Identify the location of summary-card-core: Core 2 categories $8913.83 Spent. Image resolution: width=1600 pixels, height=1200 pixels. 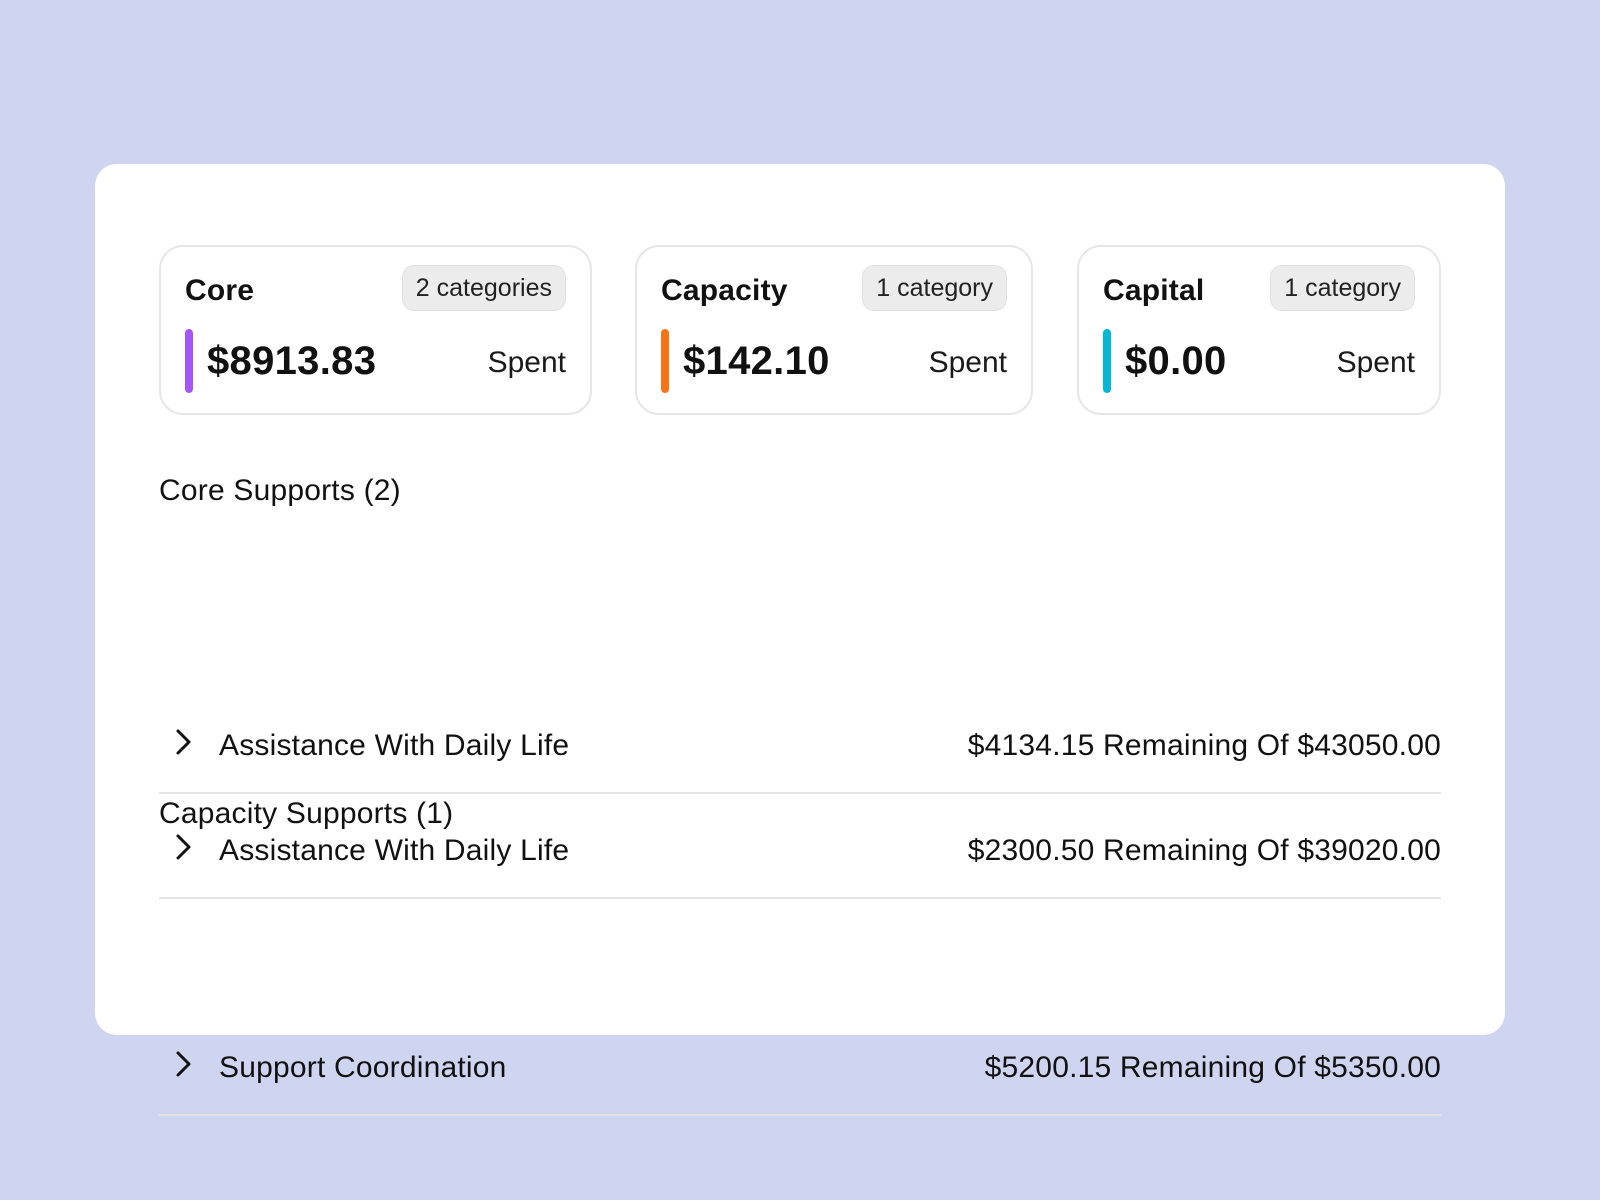
(375, 330).